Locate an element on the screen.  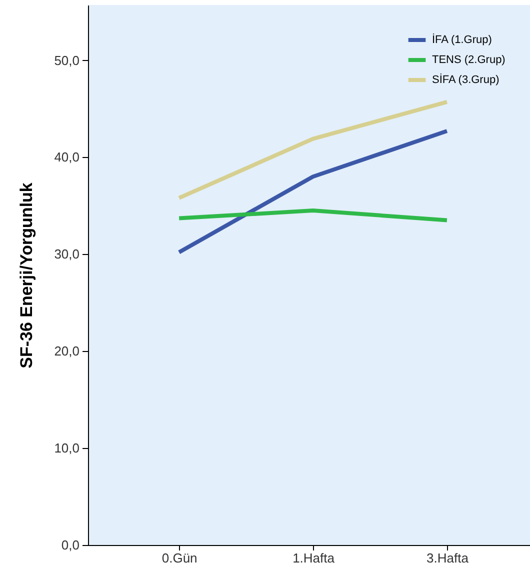
y-tick-label: 10,0 is located at coordinates (67, 448).